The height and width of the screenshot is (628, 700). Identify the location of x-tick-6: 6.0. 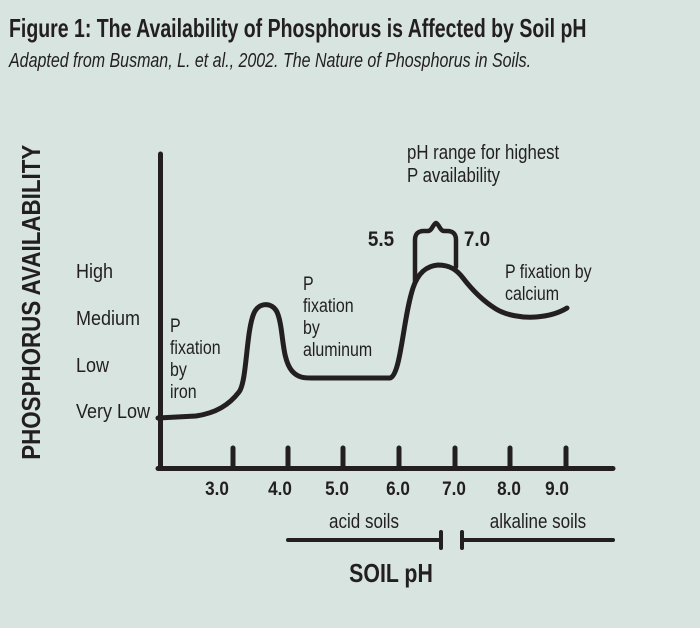
(398, 489).